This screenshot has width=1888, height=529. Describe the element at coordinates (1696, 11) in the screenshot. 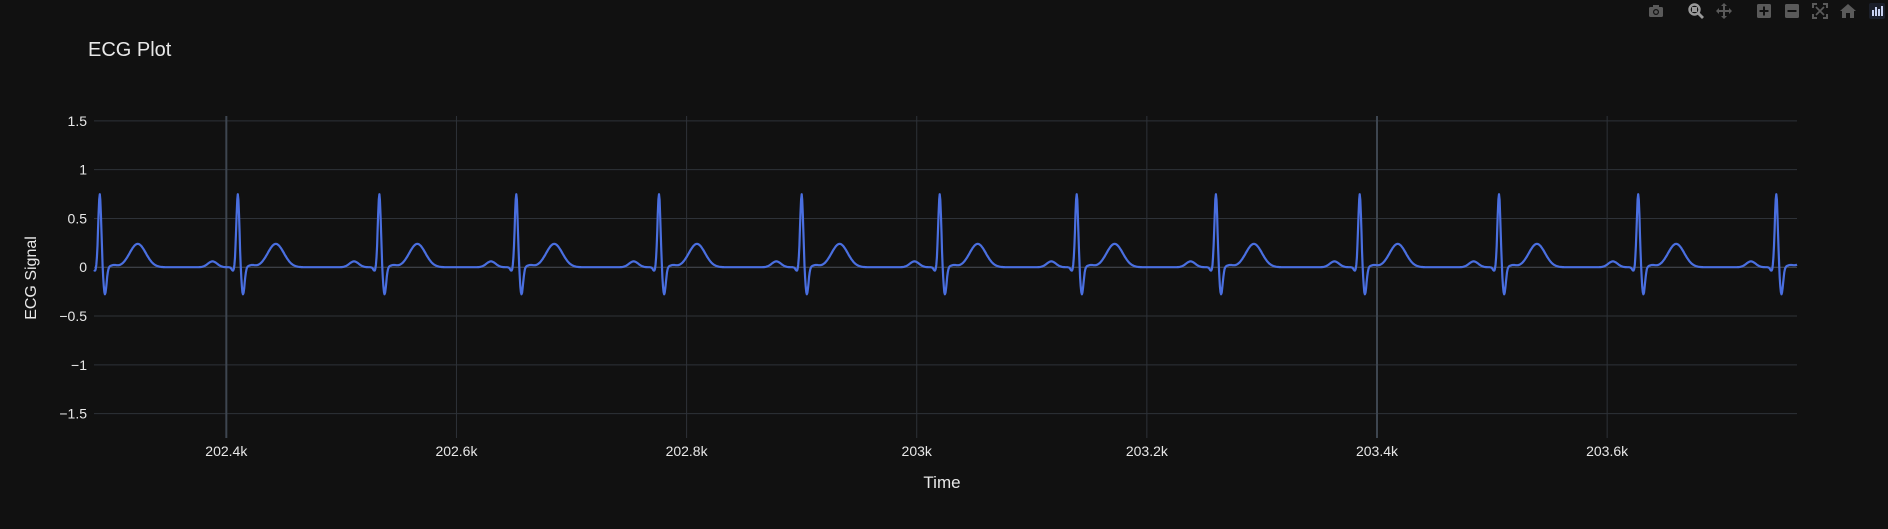

I see `zoom-icon` at that location.